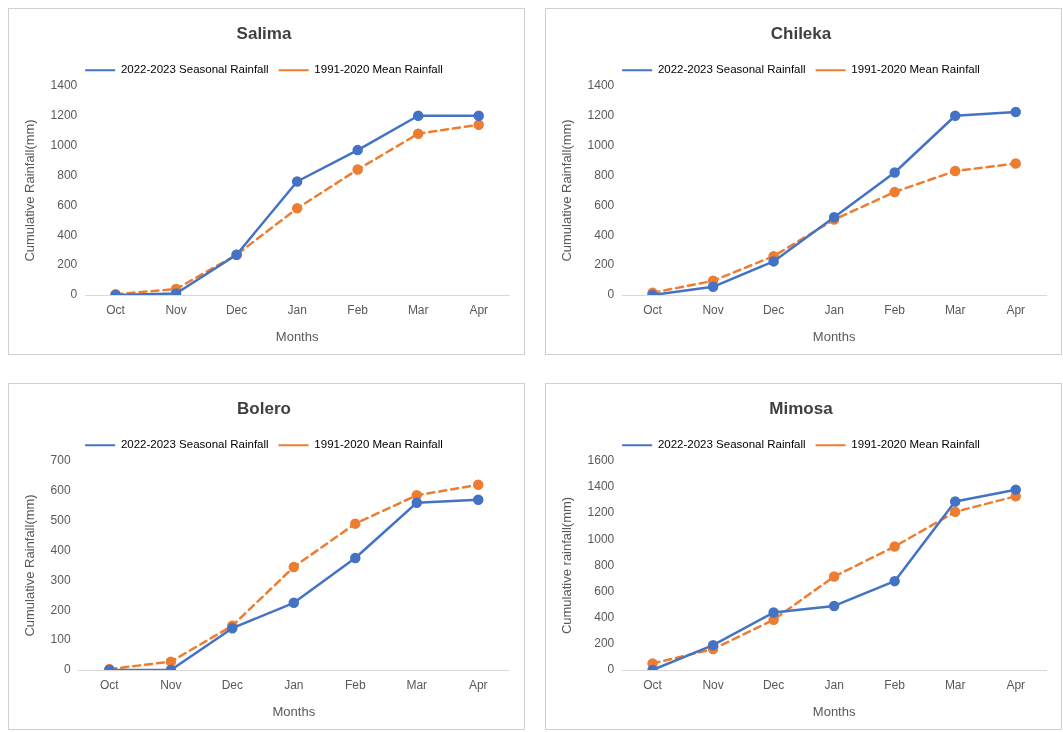  What do you see at coordinates (601, 460) in the screenshot?
I see `y-tick-label: 1600` at bounding box center [601, 460].